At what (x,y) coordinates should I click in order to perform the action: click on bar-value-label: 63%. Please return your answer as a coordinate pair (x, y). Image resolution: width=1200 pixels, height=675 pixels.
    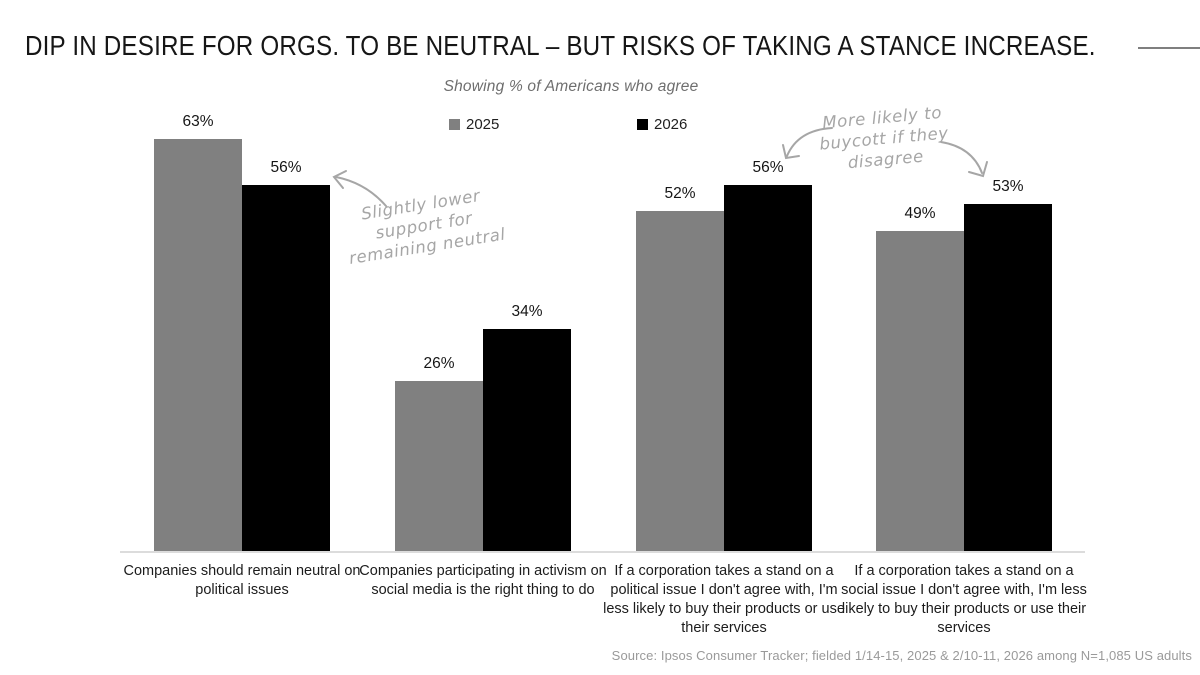
    Looking at the image, I should click on (198, 121).